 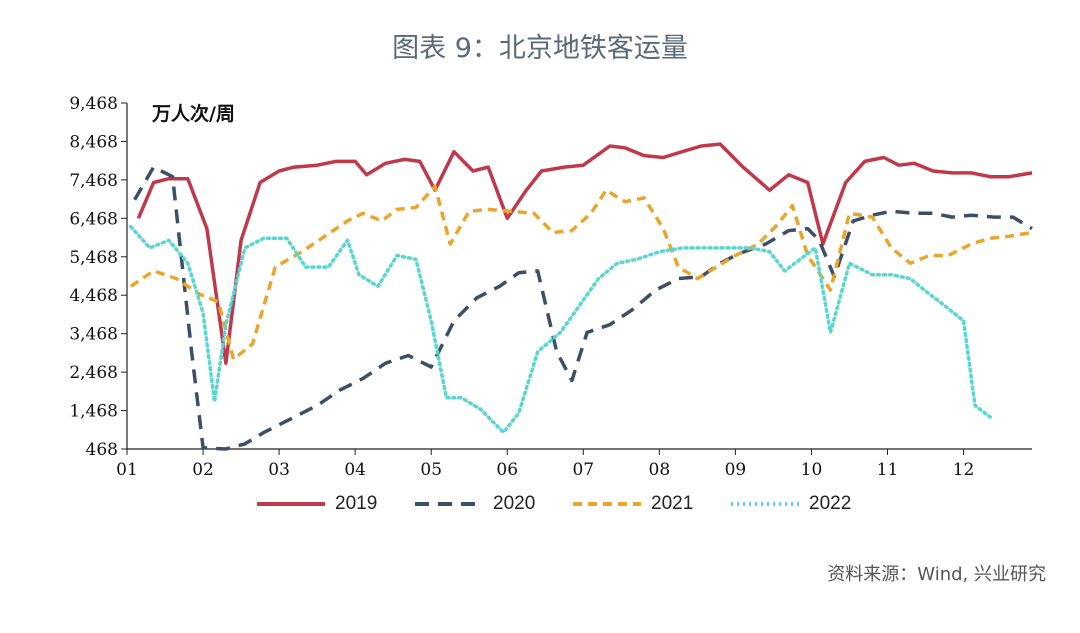 I want to click on x-tick-label: 04, so click(x=355, y=470).